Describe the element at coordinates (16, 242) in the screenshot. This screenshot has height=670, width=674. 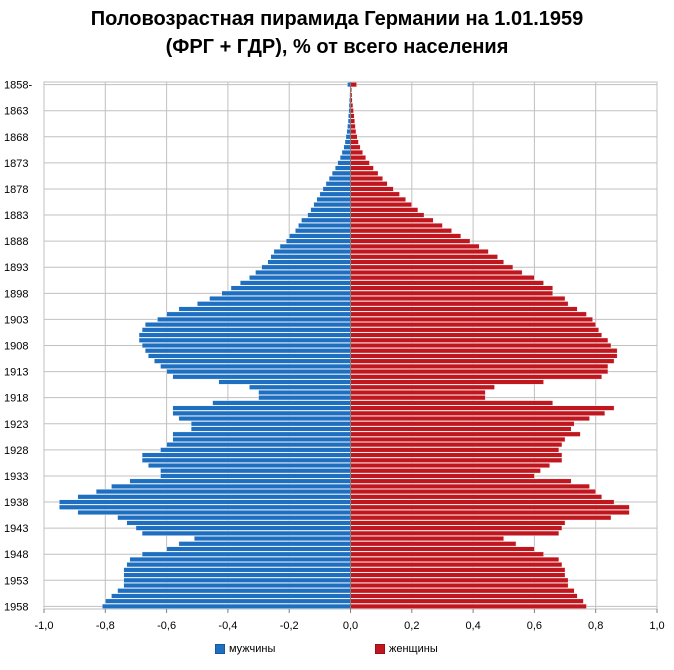
I see `y-tick-label: 1888` at that location.